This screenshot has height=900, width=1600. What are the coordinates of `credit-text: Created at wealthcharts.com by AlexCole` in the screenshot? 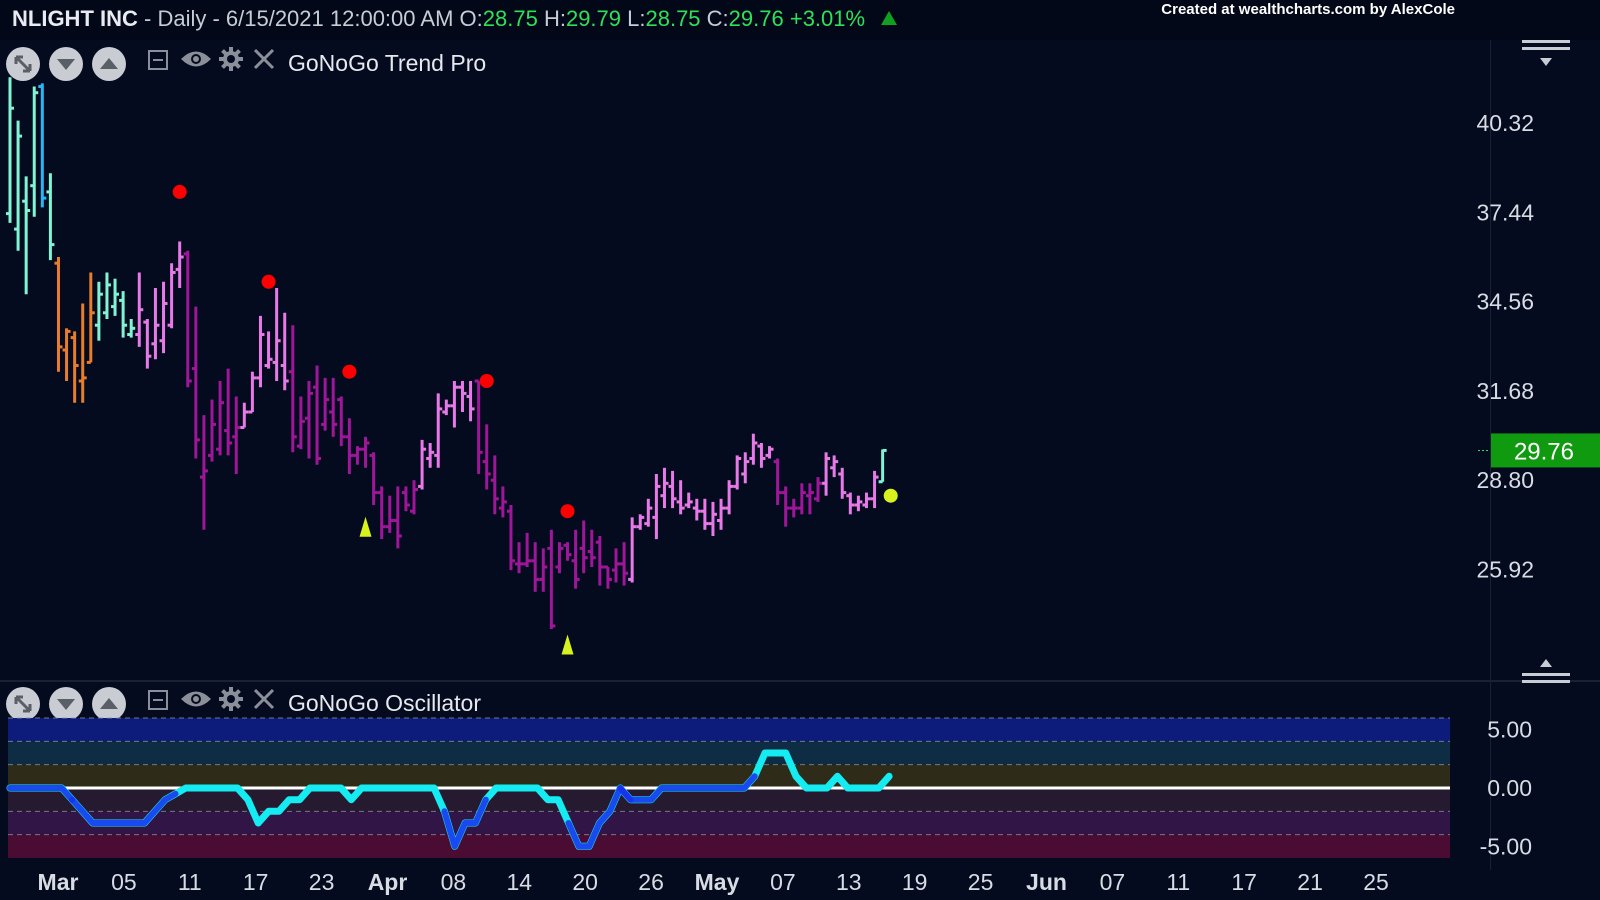 It's located at (1308, 9).